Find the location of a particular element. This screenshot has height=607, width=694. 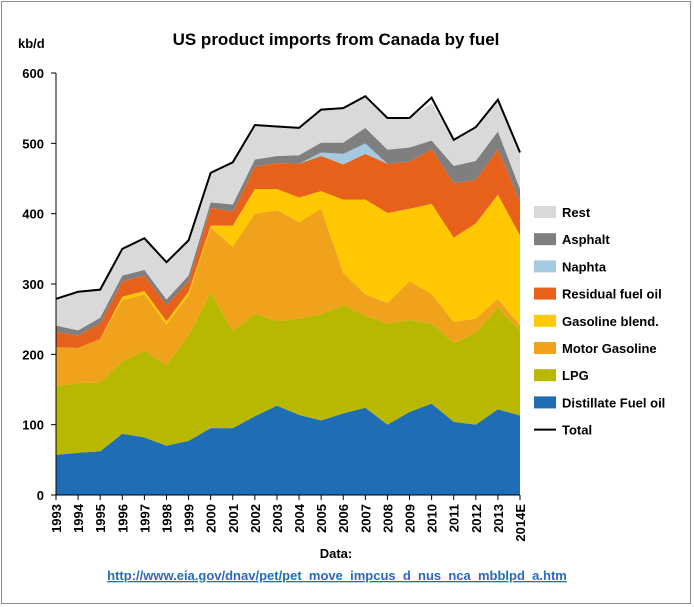

legend-label-residual-fuel-oil: Residual fuel oil is located at coordinates (612, 294).